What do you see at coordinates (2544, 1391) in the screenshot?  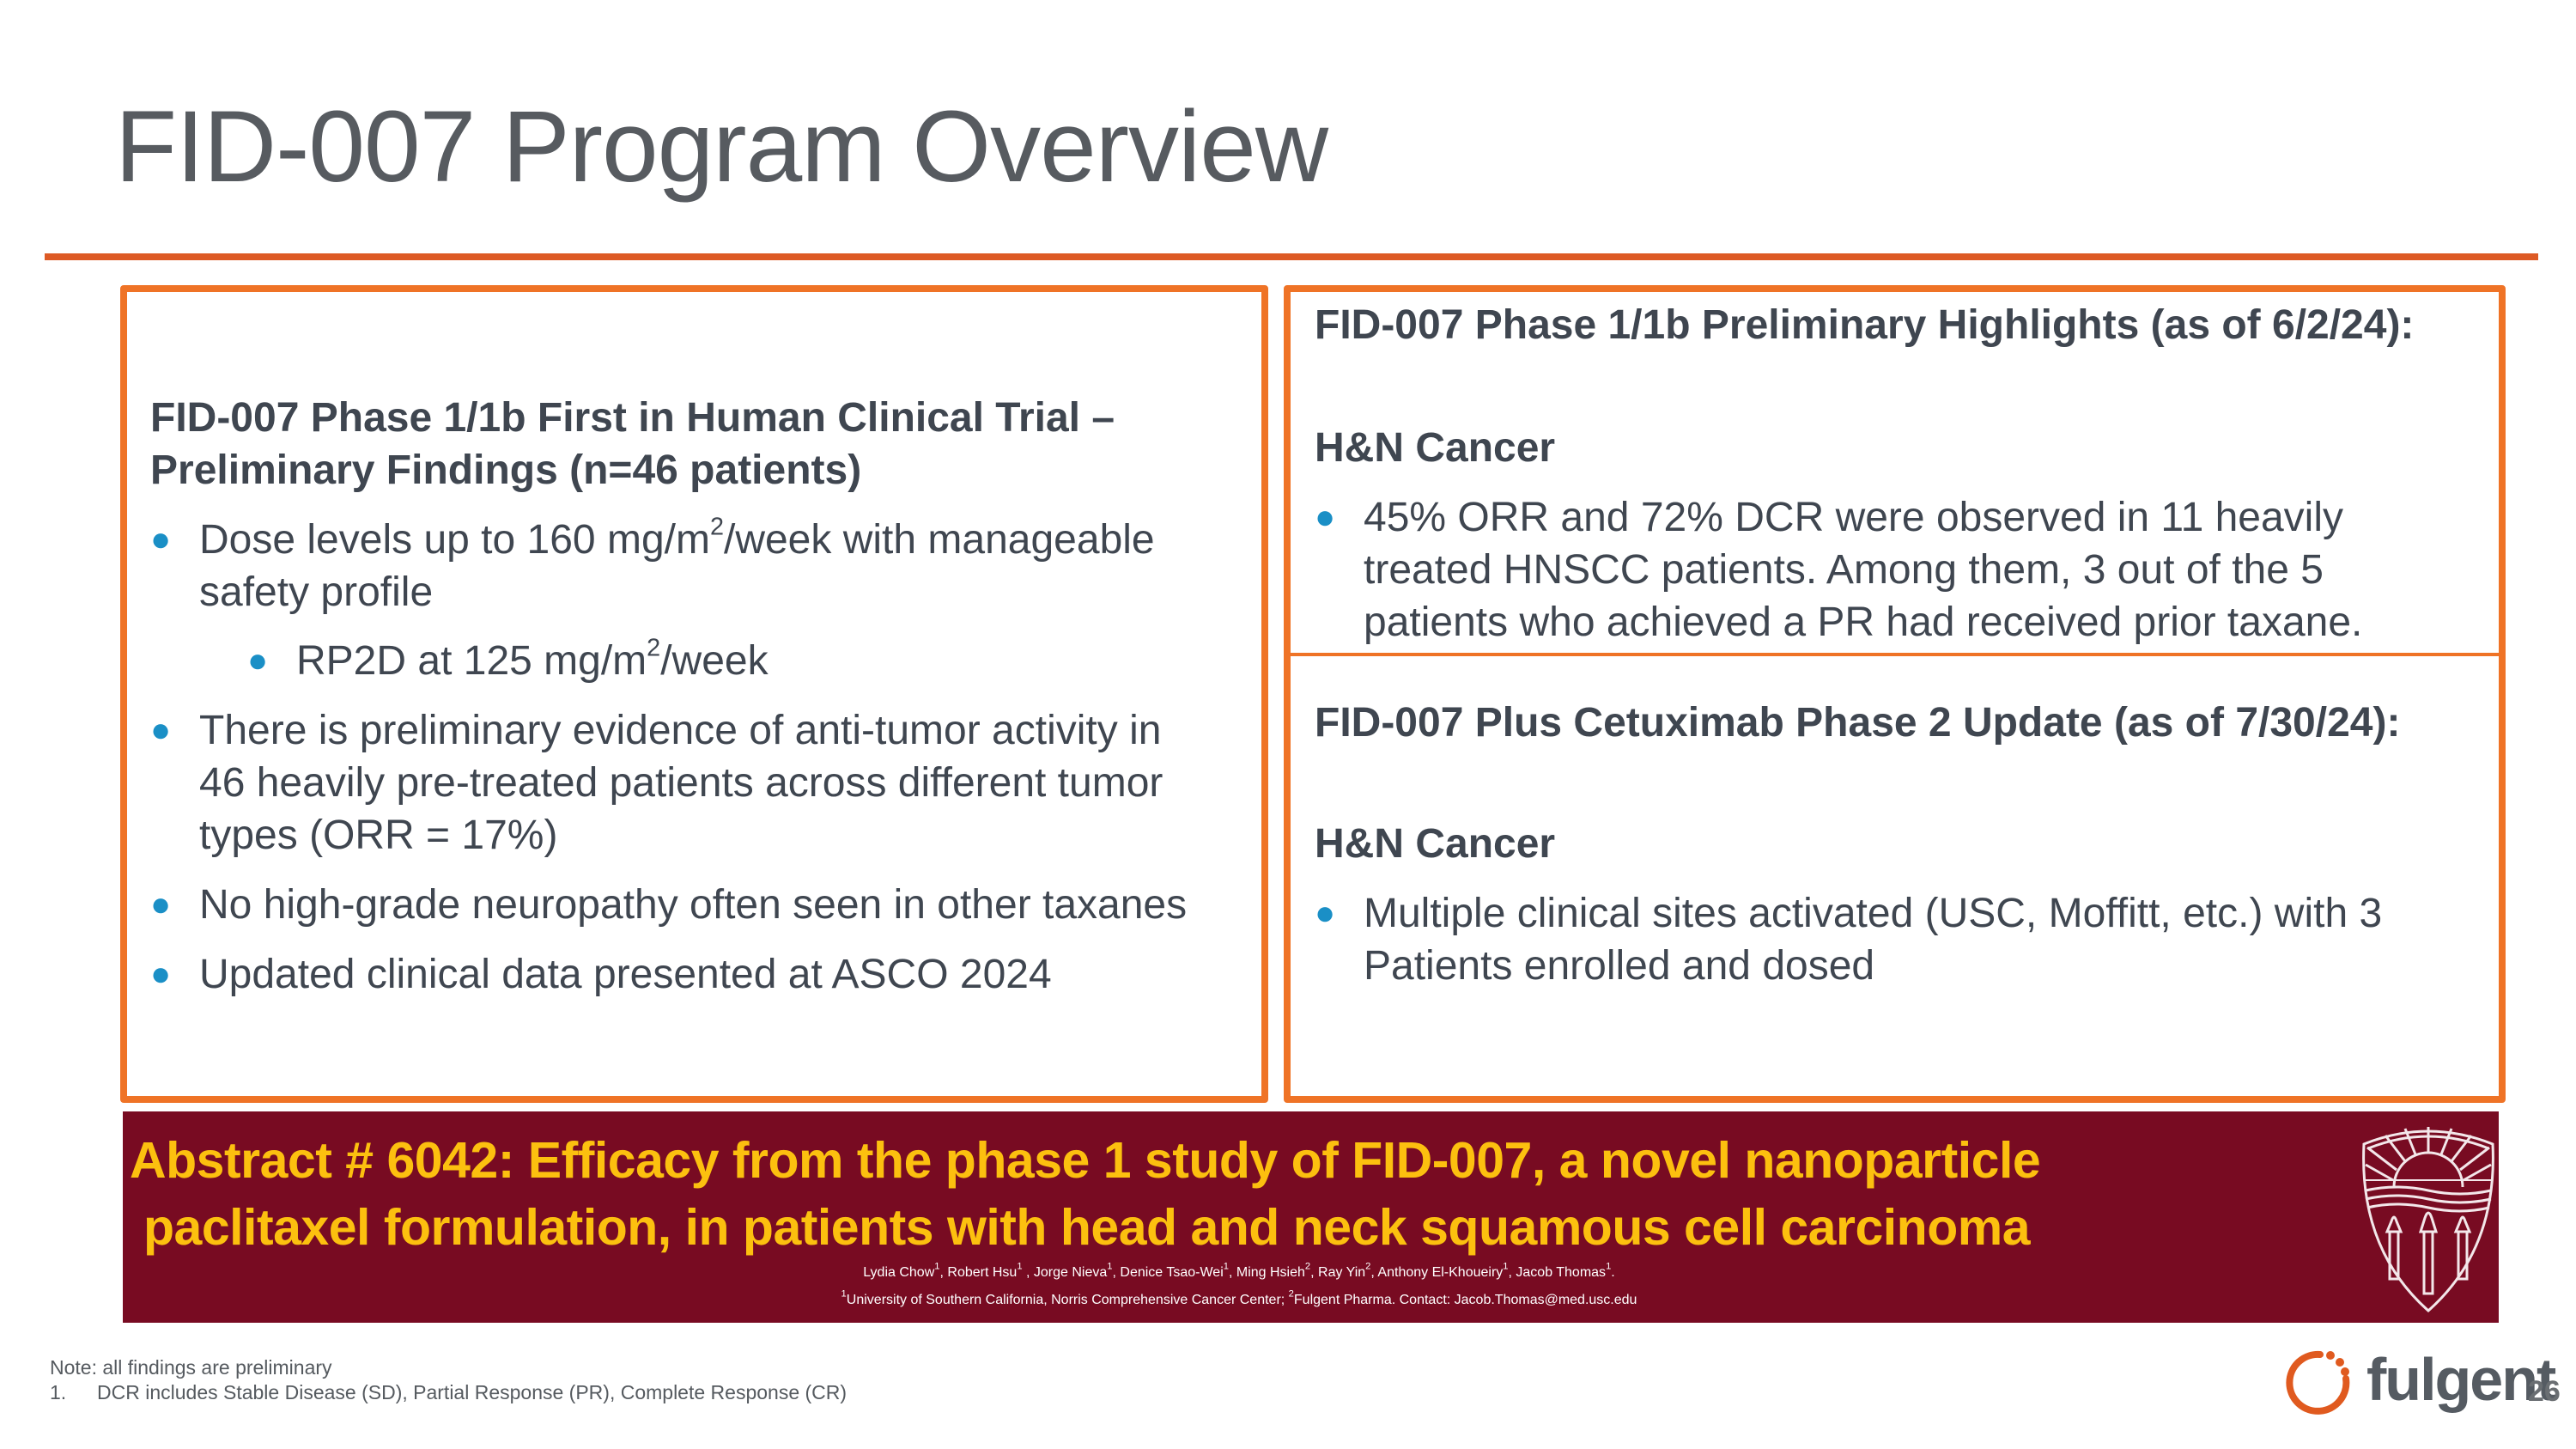 I see `page-number: 26` at bounding box center [2544, 1391].